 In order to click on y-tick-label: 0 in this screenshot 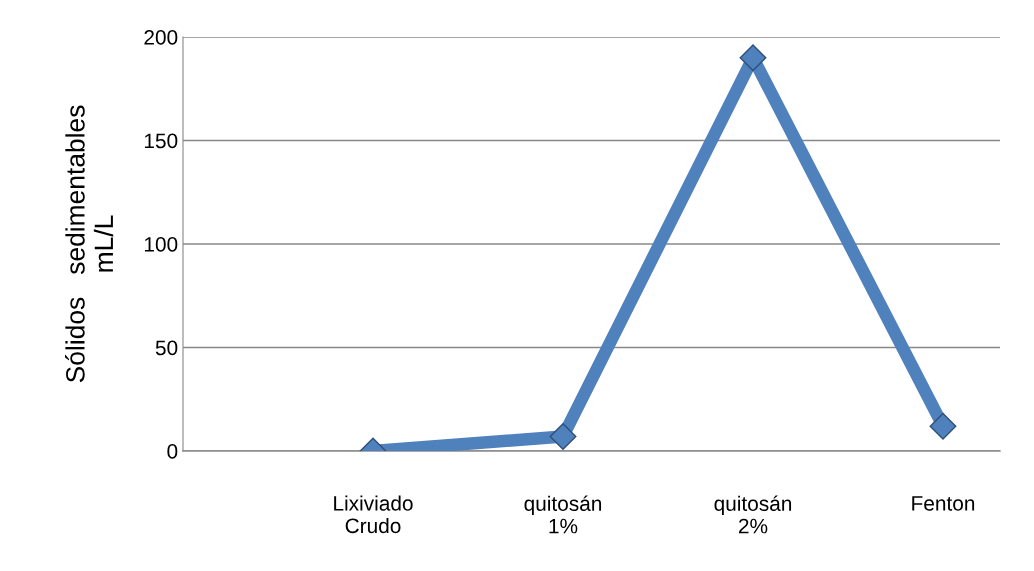, I will do `click(172, 451)`.